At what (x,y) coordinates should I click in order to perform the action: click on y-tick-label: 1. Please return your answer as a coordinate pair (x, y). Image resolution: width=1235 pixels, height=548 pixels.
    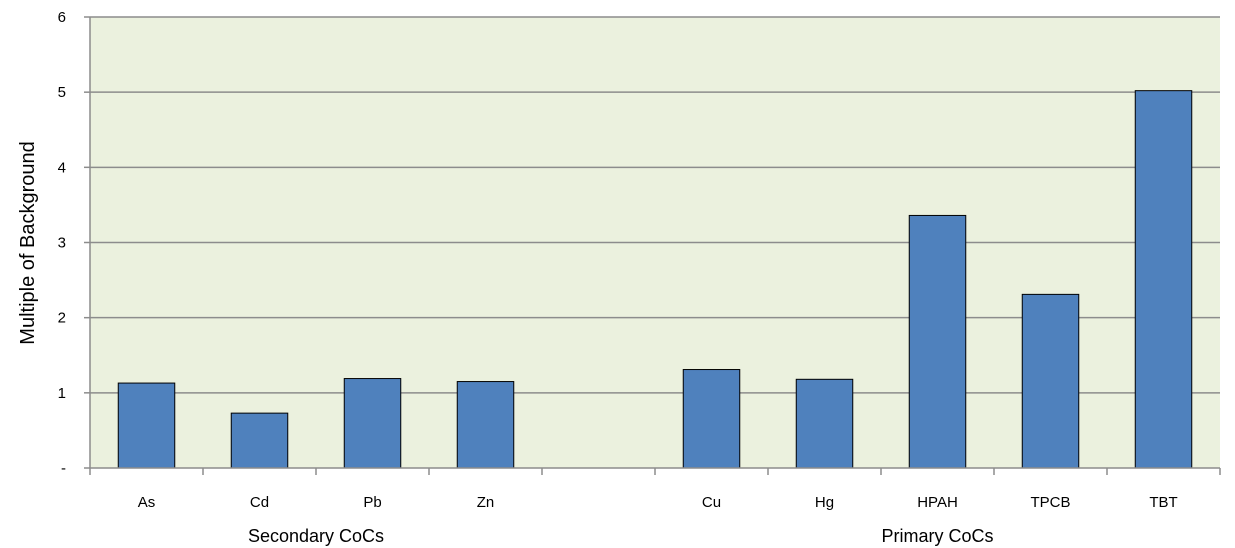
    Looking at the image, I should click on (62, 393).